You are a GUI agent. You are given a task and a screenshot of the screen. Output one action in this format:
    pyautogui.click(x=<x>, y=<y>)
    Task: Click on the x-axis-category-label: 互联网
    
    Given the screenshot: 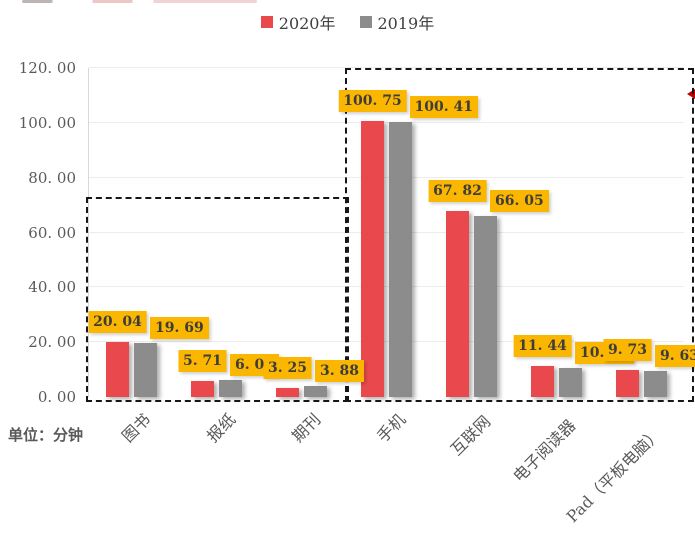 What is the action you would take?
    pyautogui.click(x=471, y=435)
    